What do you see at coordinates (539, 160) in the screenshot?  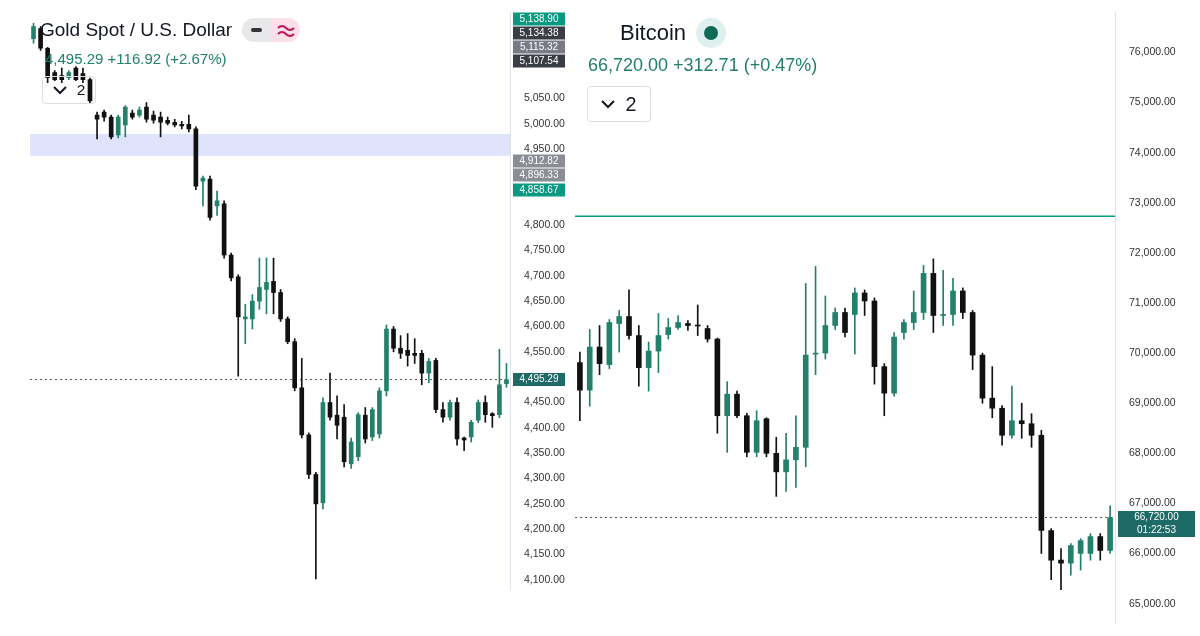 I see `text: 4,912.82` at bounding box center [539, 160].